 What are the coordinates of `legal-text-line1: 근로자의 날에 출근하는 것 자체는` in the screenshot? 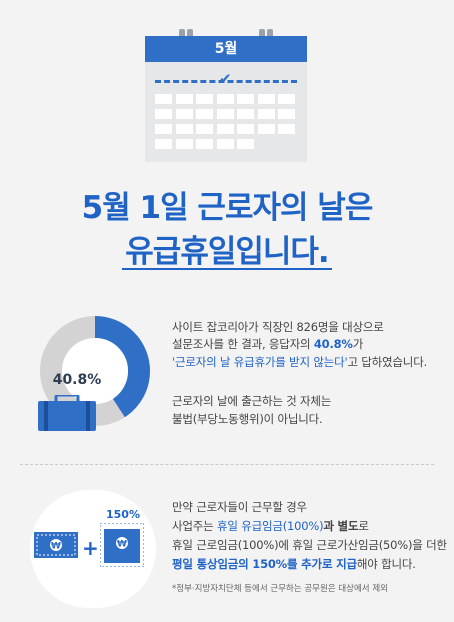 It's located at (252, 401).